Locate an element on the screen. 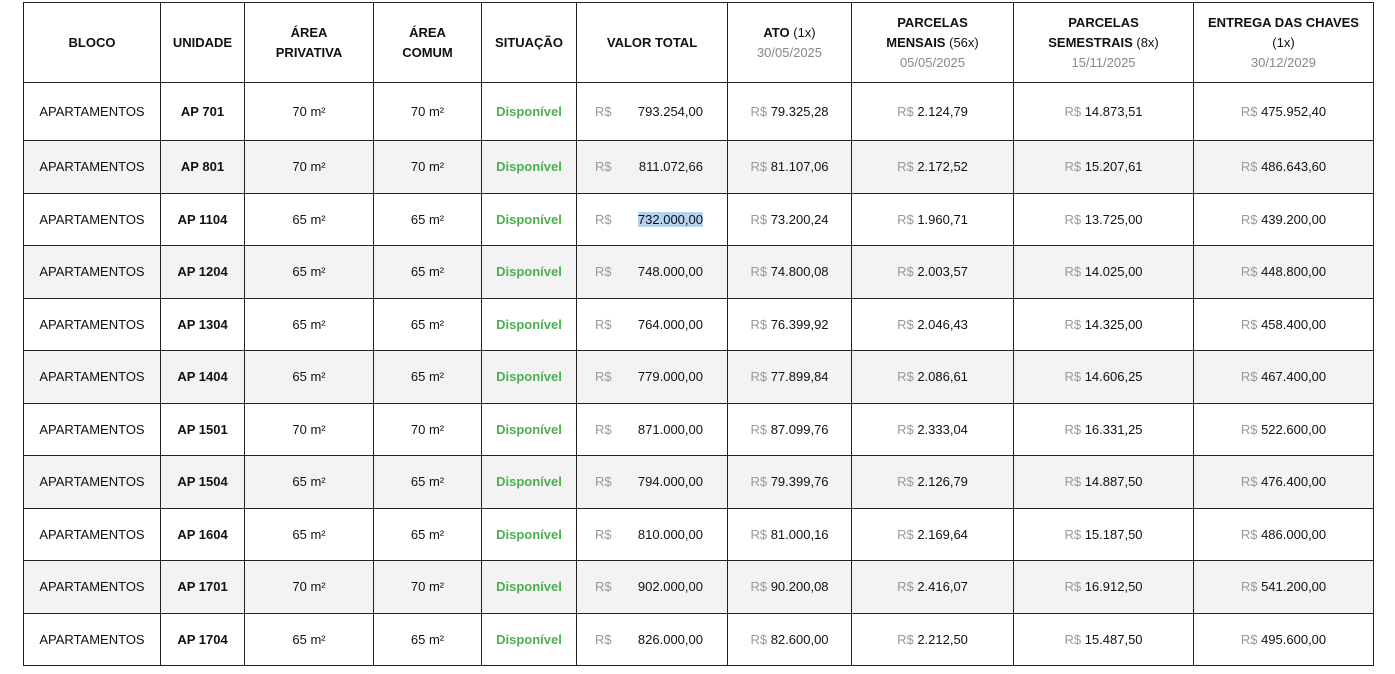 The height and width of the screenshot is (674, 1395). amount: 15.487,50 is located at coordinates (1113, 639).